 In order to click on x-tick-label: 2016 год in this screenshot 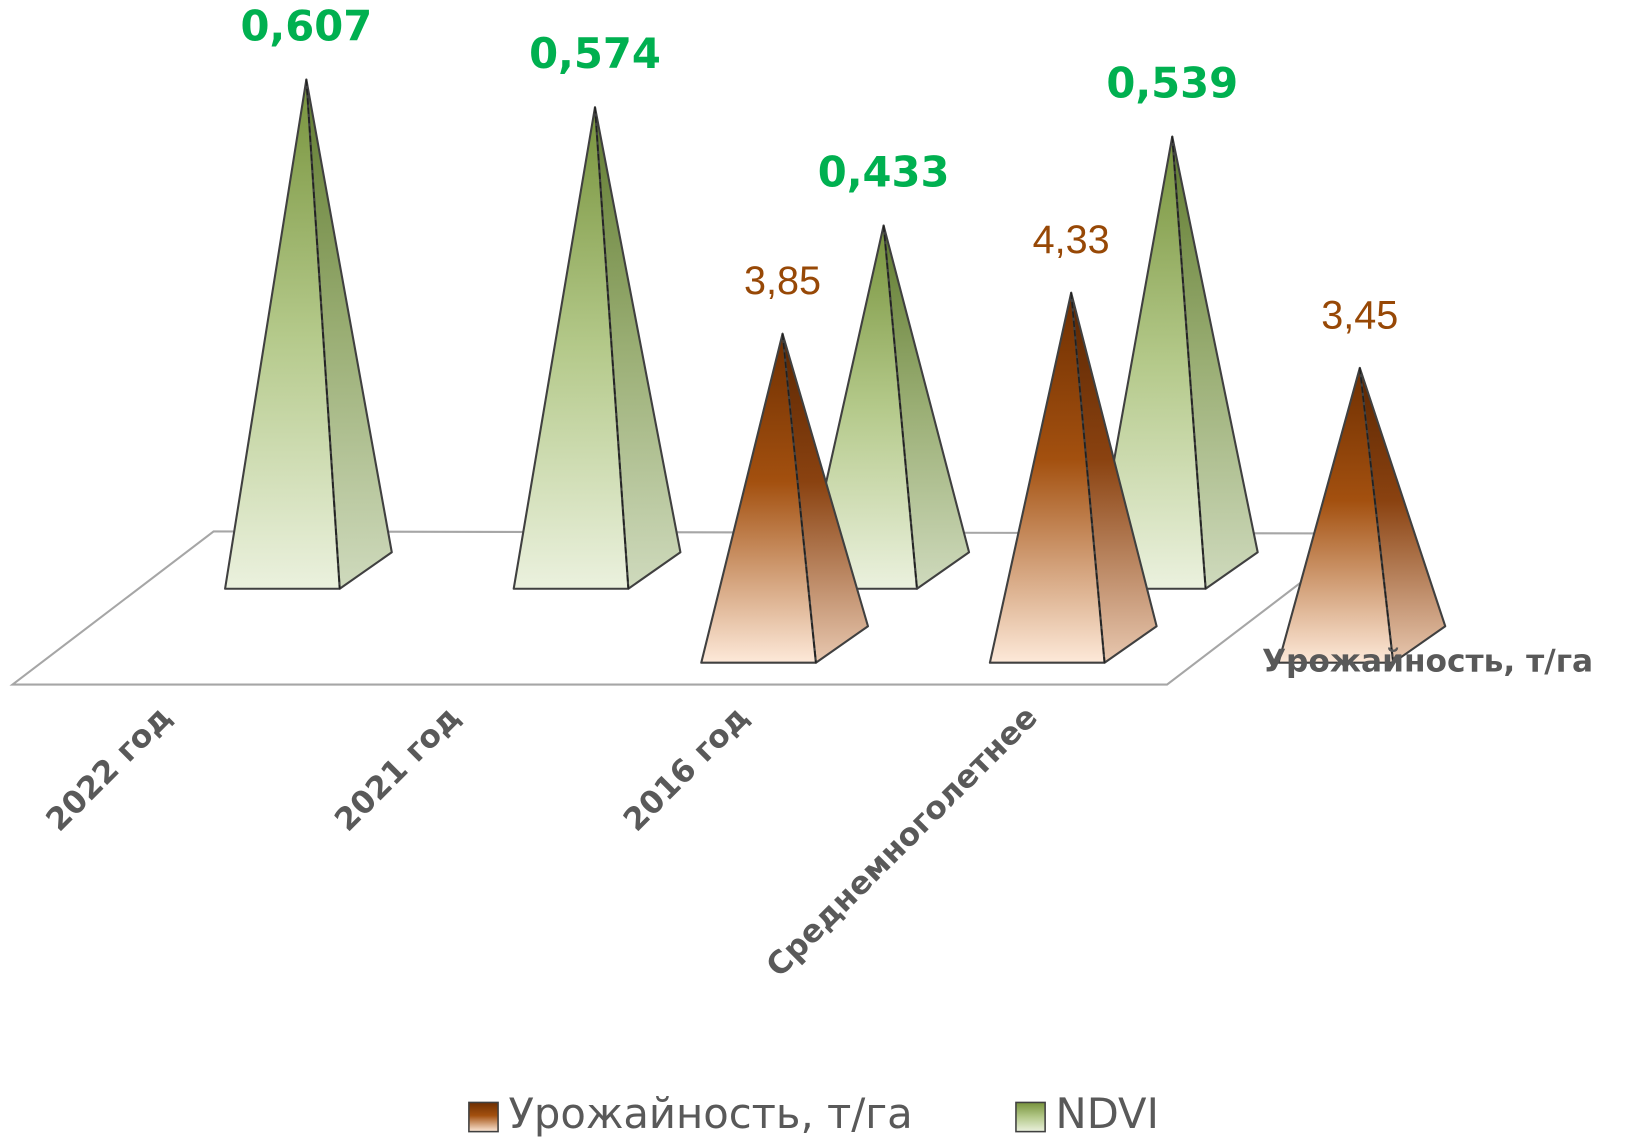, I will do `click(686, 768)`.